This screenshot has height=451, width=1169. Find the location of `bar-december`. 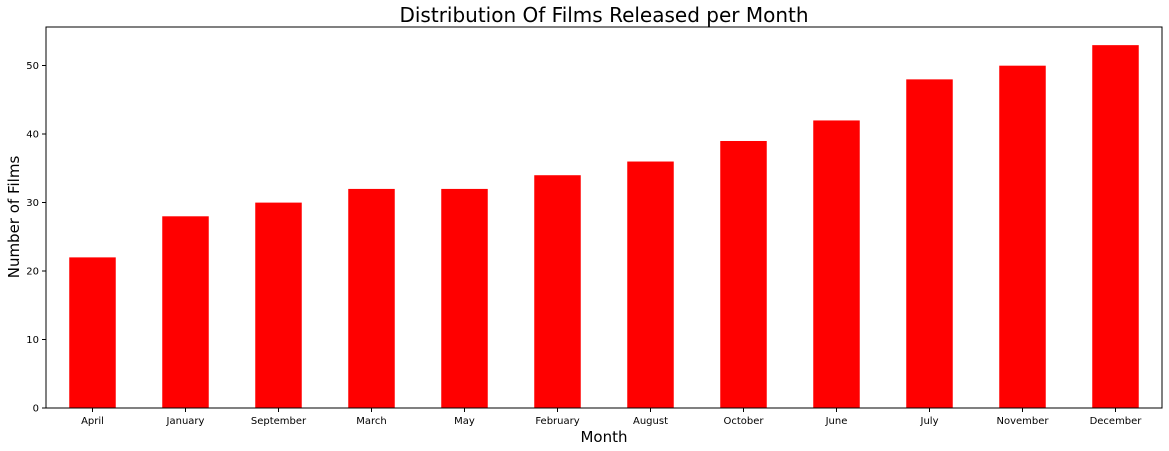

bar-december is located at coordinates (1115, 226).